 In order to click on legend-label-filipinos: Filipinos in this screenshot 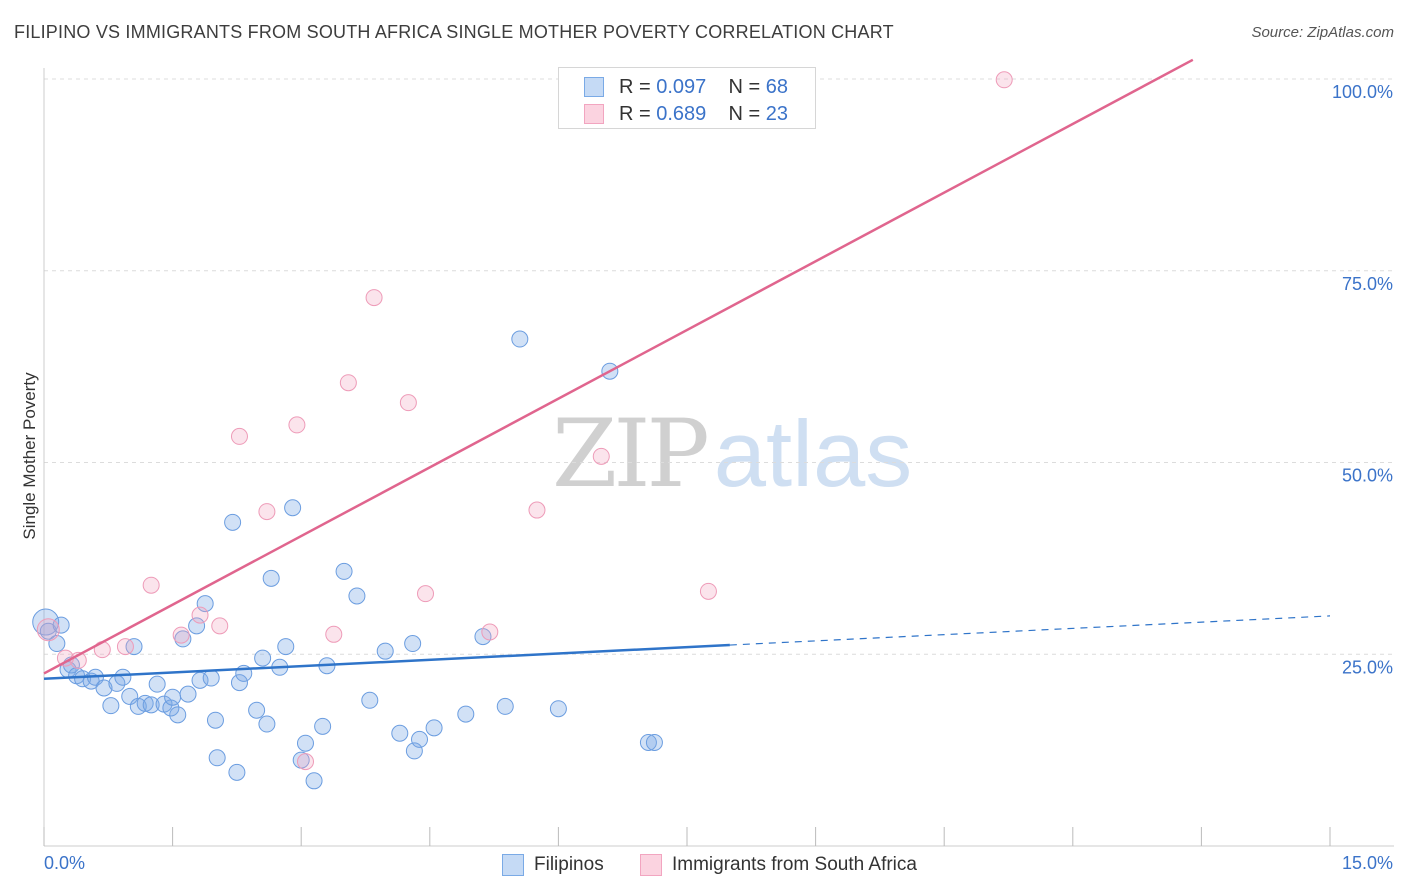, I will do `click(569, 864)`.